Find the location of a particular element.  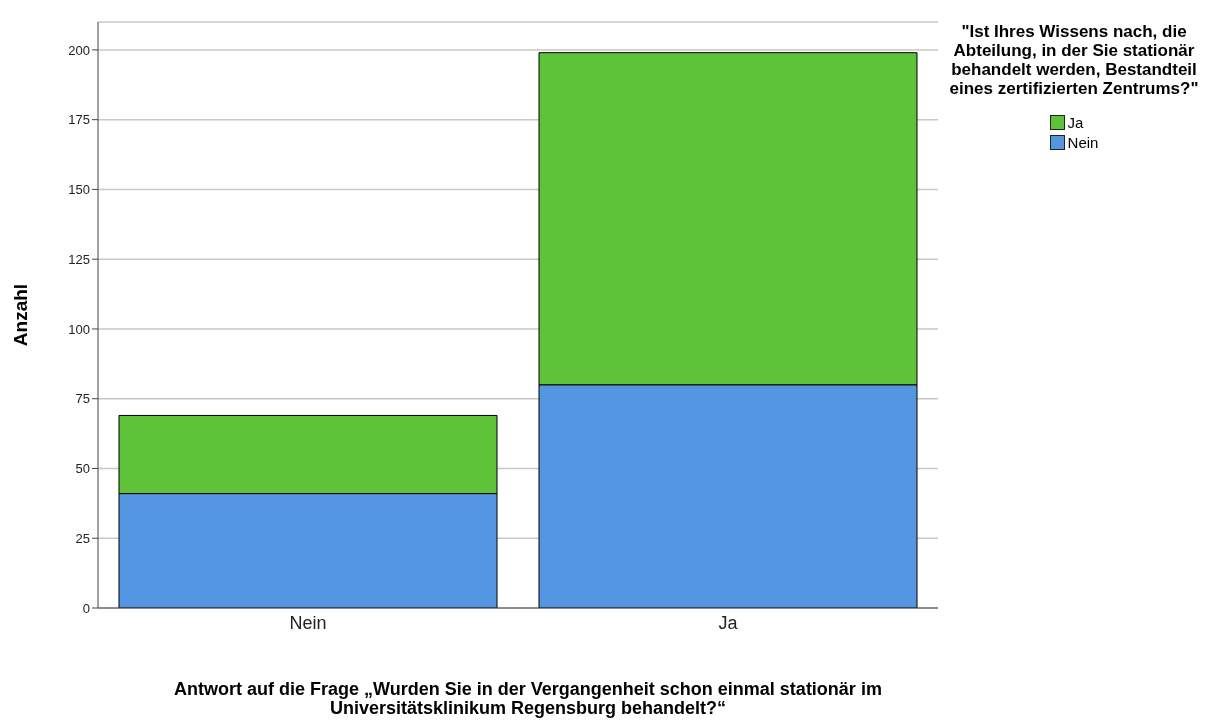

x-axis-title: Antwort auf die Frage „Wurden Sie in der Vergangenheit schon einmal stationär im Universitätsklinikum Regensburg behandelt?“ is located at coordinates (528, 698).